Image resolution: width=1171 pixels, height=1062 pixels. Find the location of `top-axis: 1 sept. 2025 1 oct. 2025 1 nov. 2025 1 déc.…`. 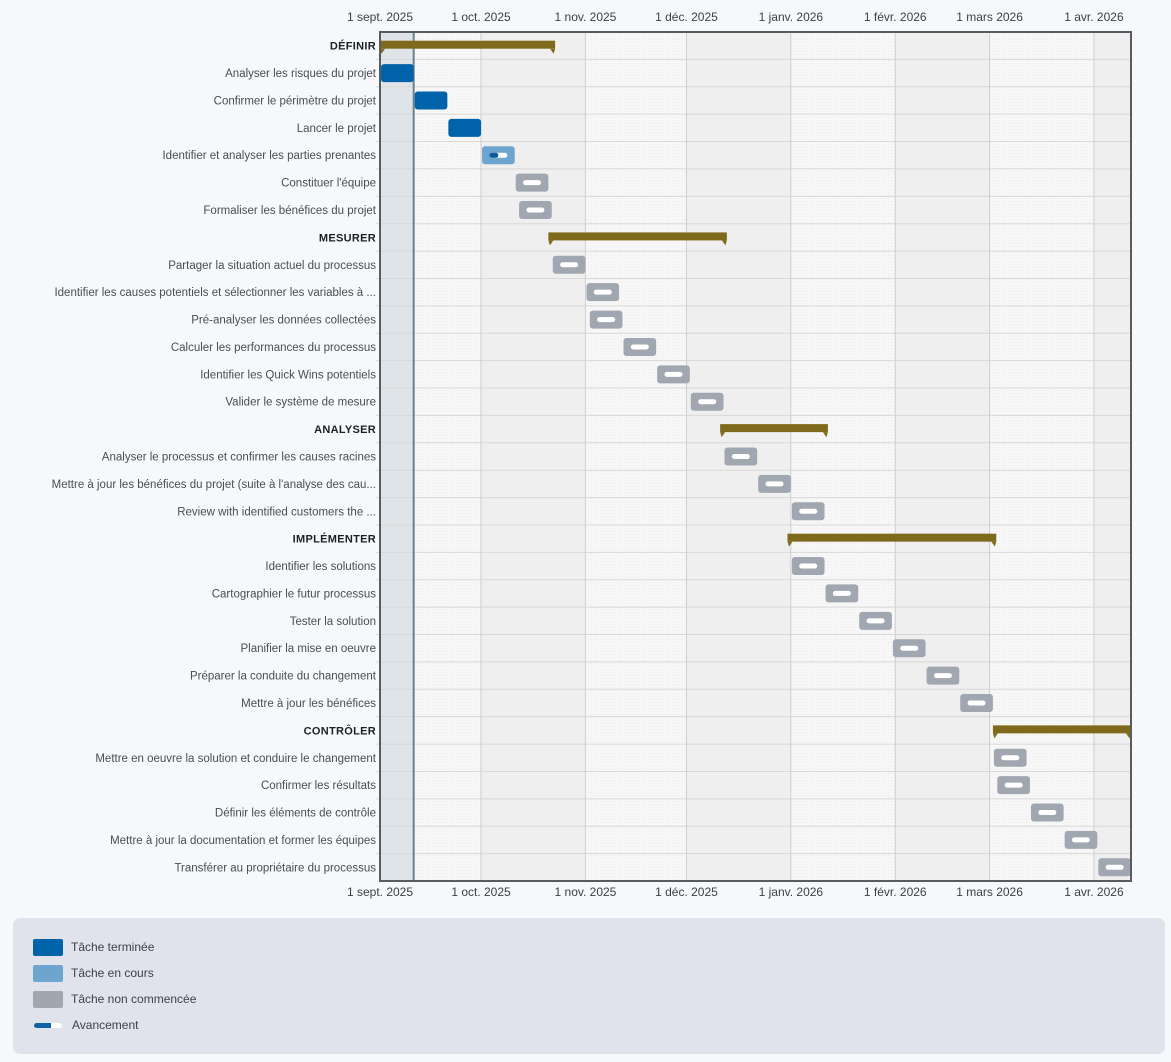

top-axis: 1 sept. 2025 1 oct. 2025 1 nov. 2025 1 déc.… is located at coordinates (735, 17).